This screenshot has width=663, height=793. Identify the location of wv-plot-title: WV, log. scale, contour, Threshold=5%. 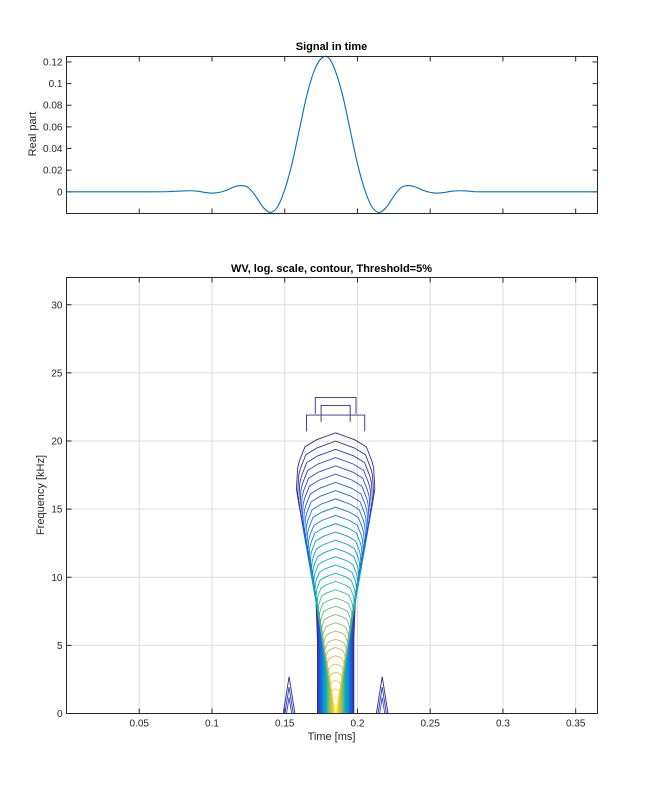
(331, 269).